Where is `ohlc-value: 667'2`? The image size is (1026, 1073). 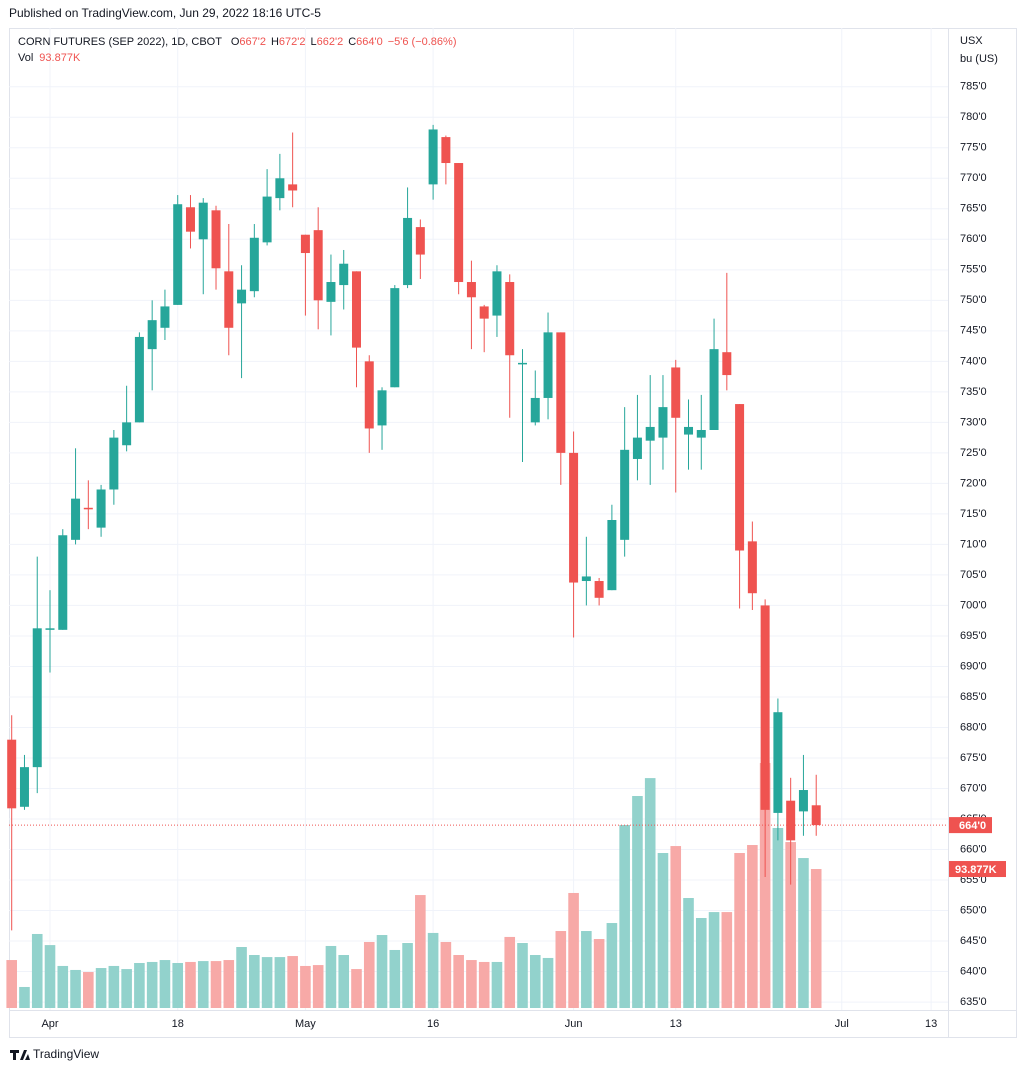
ohlc-value: 667'2 is located at coordinates (252, 42).